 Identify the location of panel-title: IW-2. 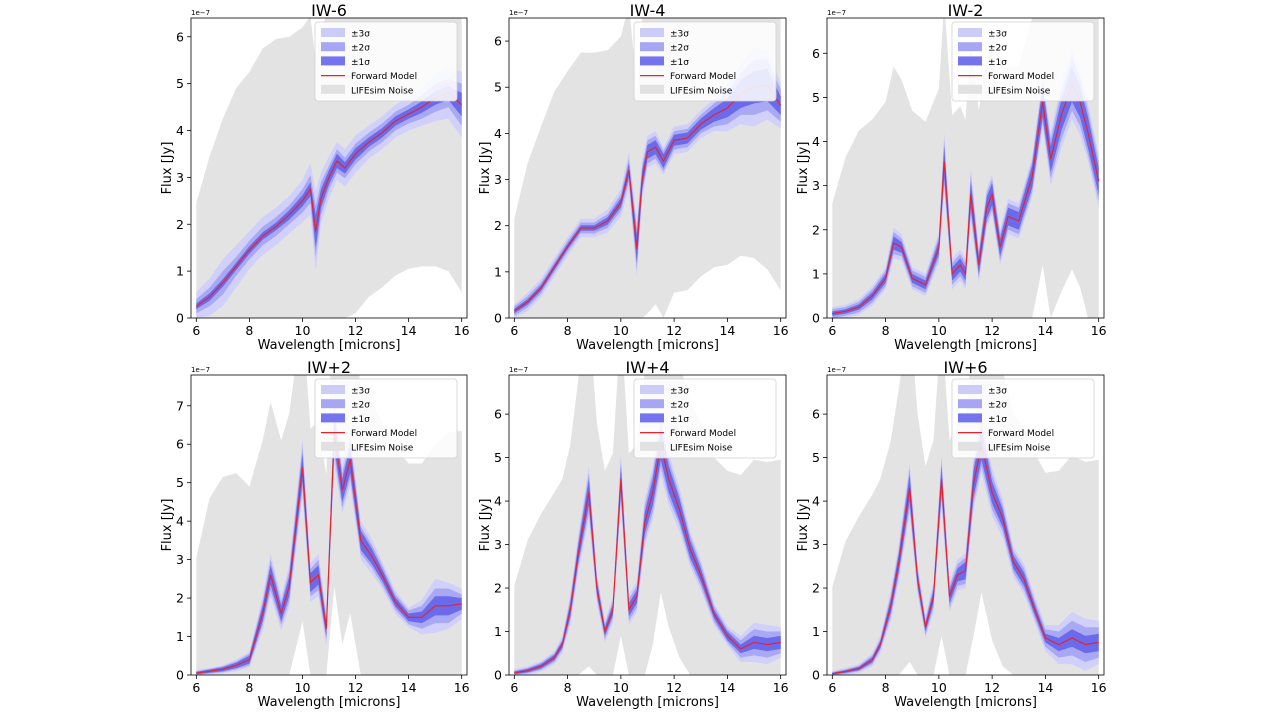
(966, 10).